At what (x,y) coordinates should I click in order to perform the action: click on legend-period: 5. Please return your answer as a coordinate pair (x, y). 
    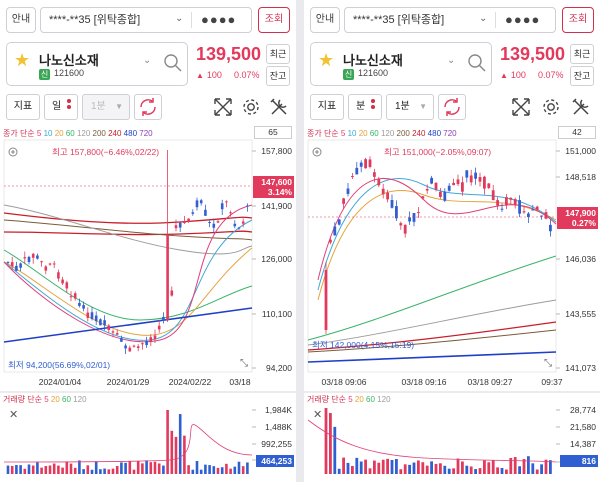
    Looking at the image, I should click on (351, 399).